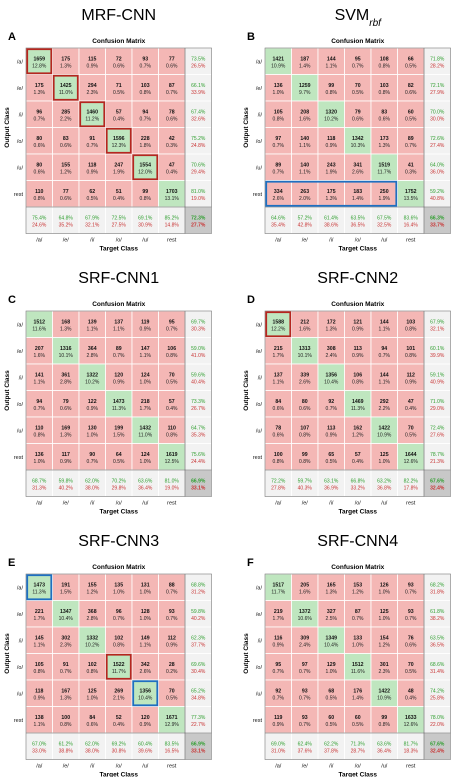  Describe the element at coordinates (411, 225) in the screenshot. I see `column-error: 16.4%` at that location.